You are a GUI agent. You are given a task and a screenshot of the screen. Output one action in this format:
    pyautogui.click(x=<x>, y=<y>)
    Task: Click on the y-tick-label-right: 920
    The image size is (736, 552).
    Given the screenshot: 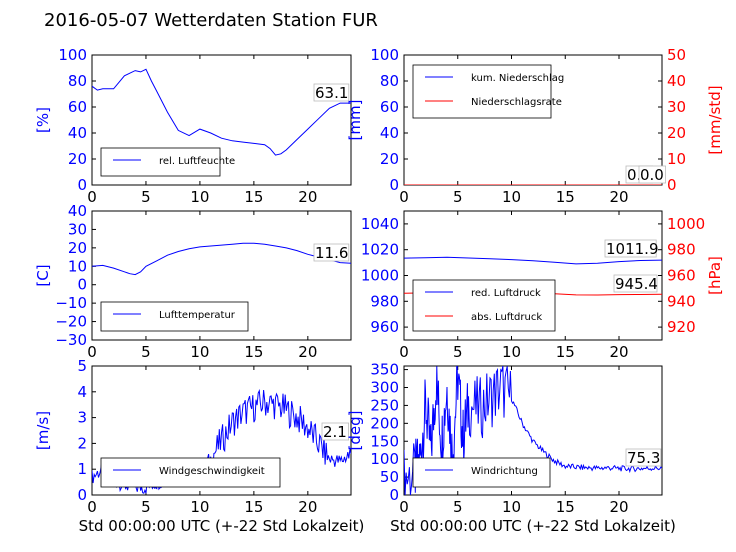 What is the action you would take?
    pyautogui.click(x=681, y=327)
    